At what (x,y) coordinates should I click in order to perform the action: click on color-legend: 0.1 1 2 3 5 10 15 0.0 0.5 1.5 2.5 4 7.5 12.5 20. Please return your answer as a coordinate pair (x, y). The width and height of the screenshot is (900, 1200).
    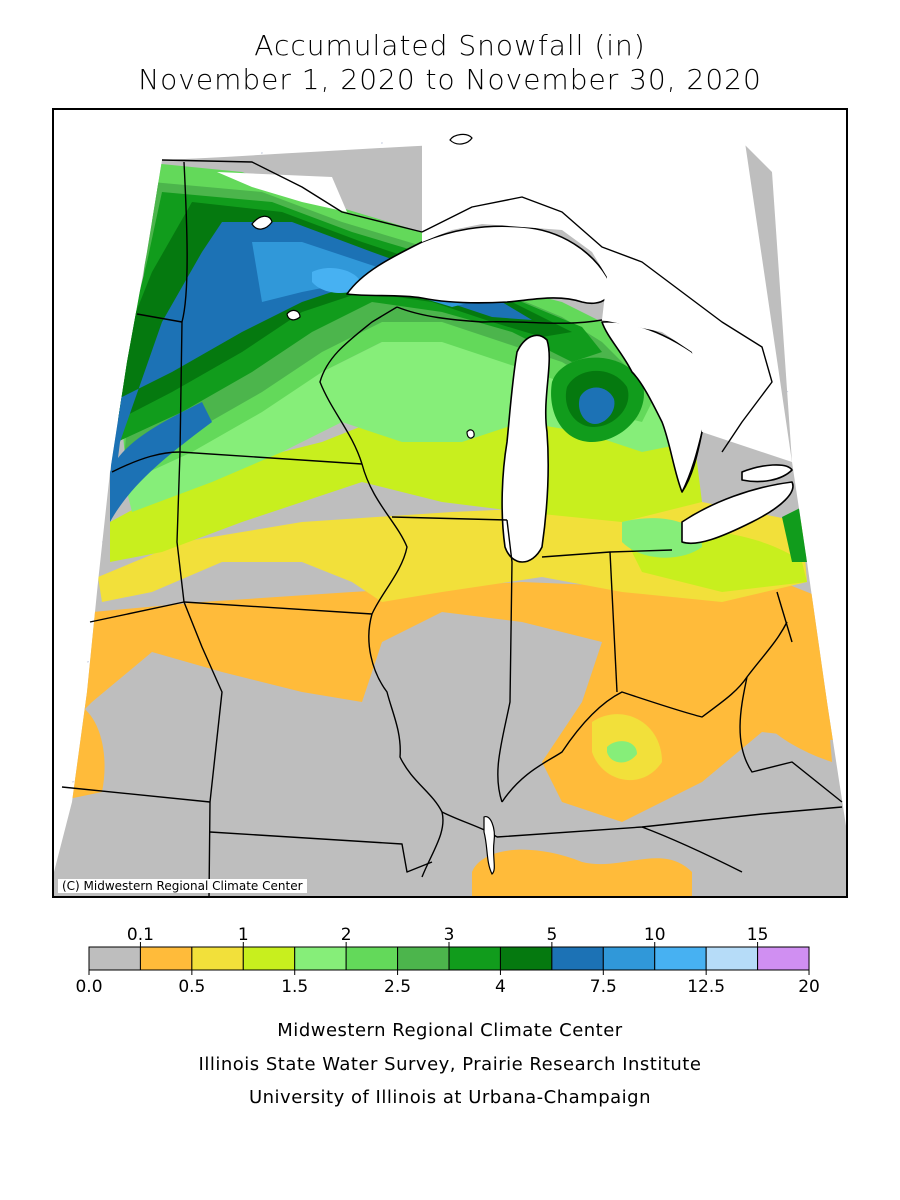
    Looking at the image, I should click on (450, 960).